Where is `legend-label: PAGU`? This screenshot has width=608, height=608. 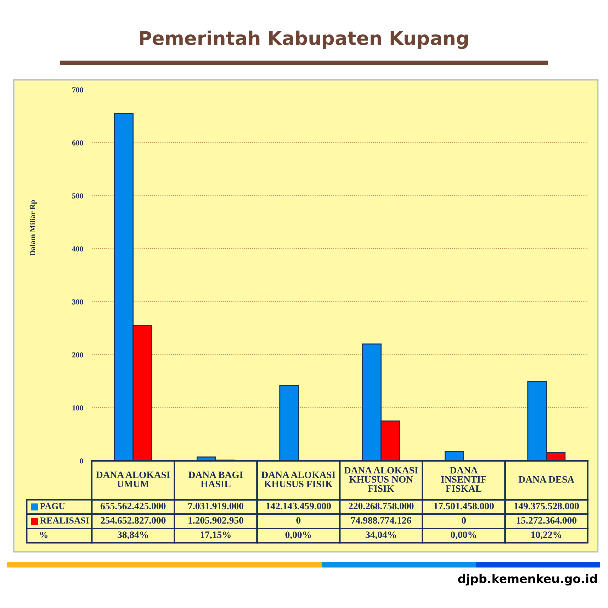
legend-label: PAGU is located at coordinates (53, 506).